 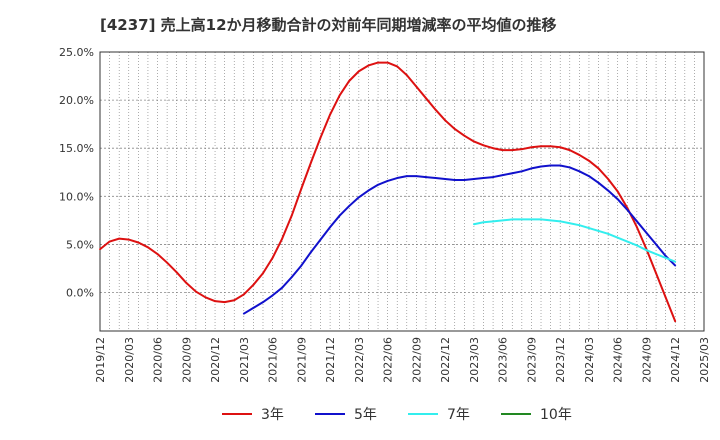 What do you see at coordinates (646, 360) in the screenshot?
I see `x-tick-label: 2024/09` at bounding box center [646, 360].